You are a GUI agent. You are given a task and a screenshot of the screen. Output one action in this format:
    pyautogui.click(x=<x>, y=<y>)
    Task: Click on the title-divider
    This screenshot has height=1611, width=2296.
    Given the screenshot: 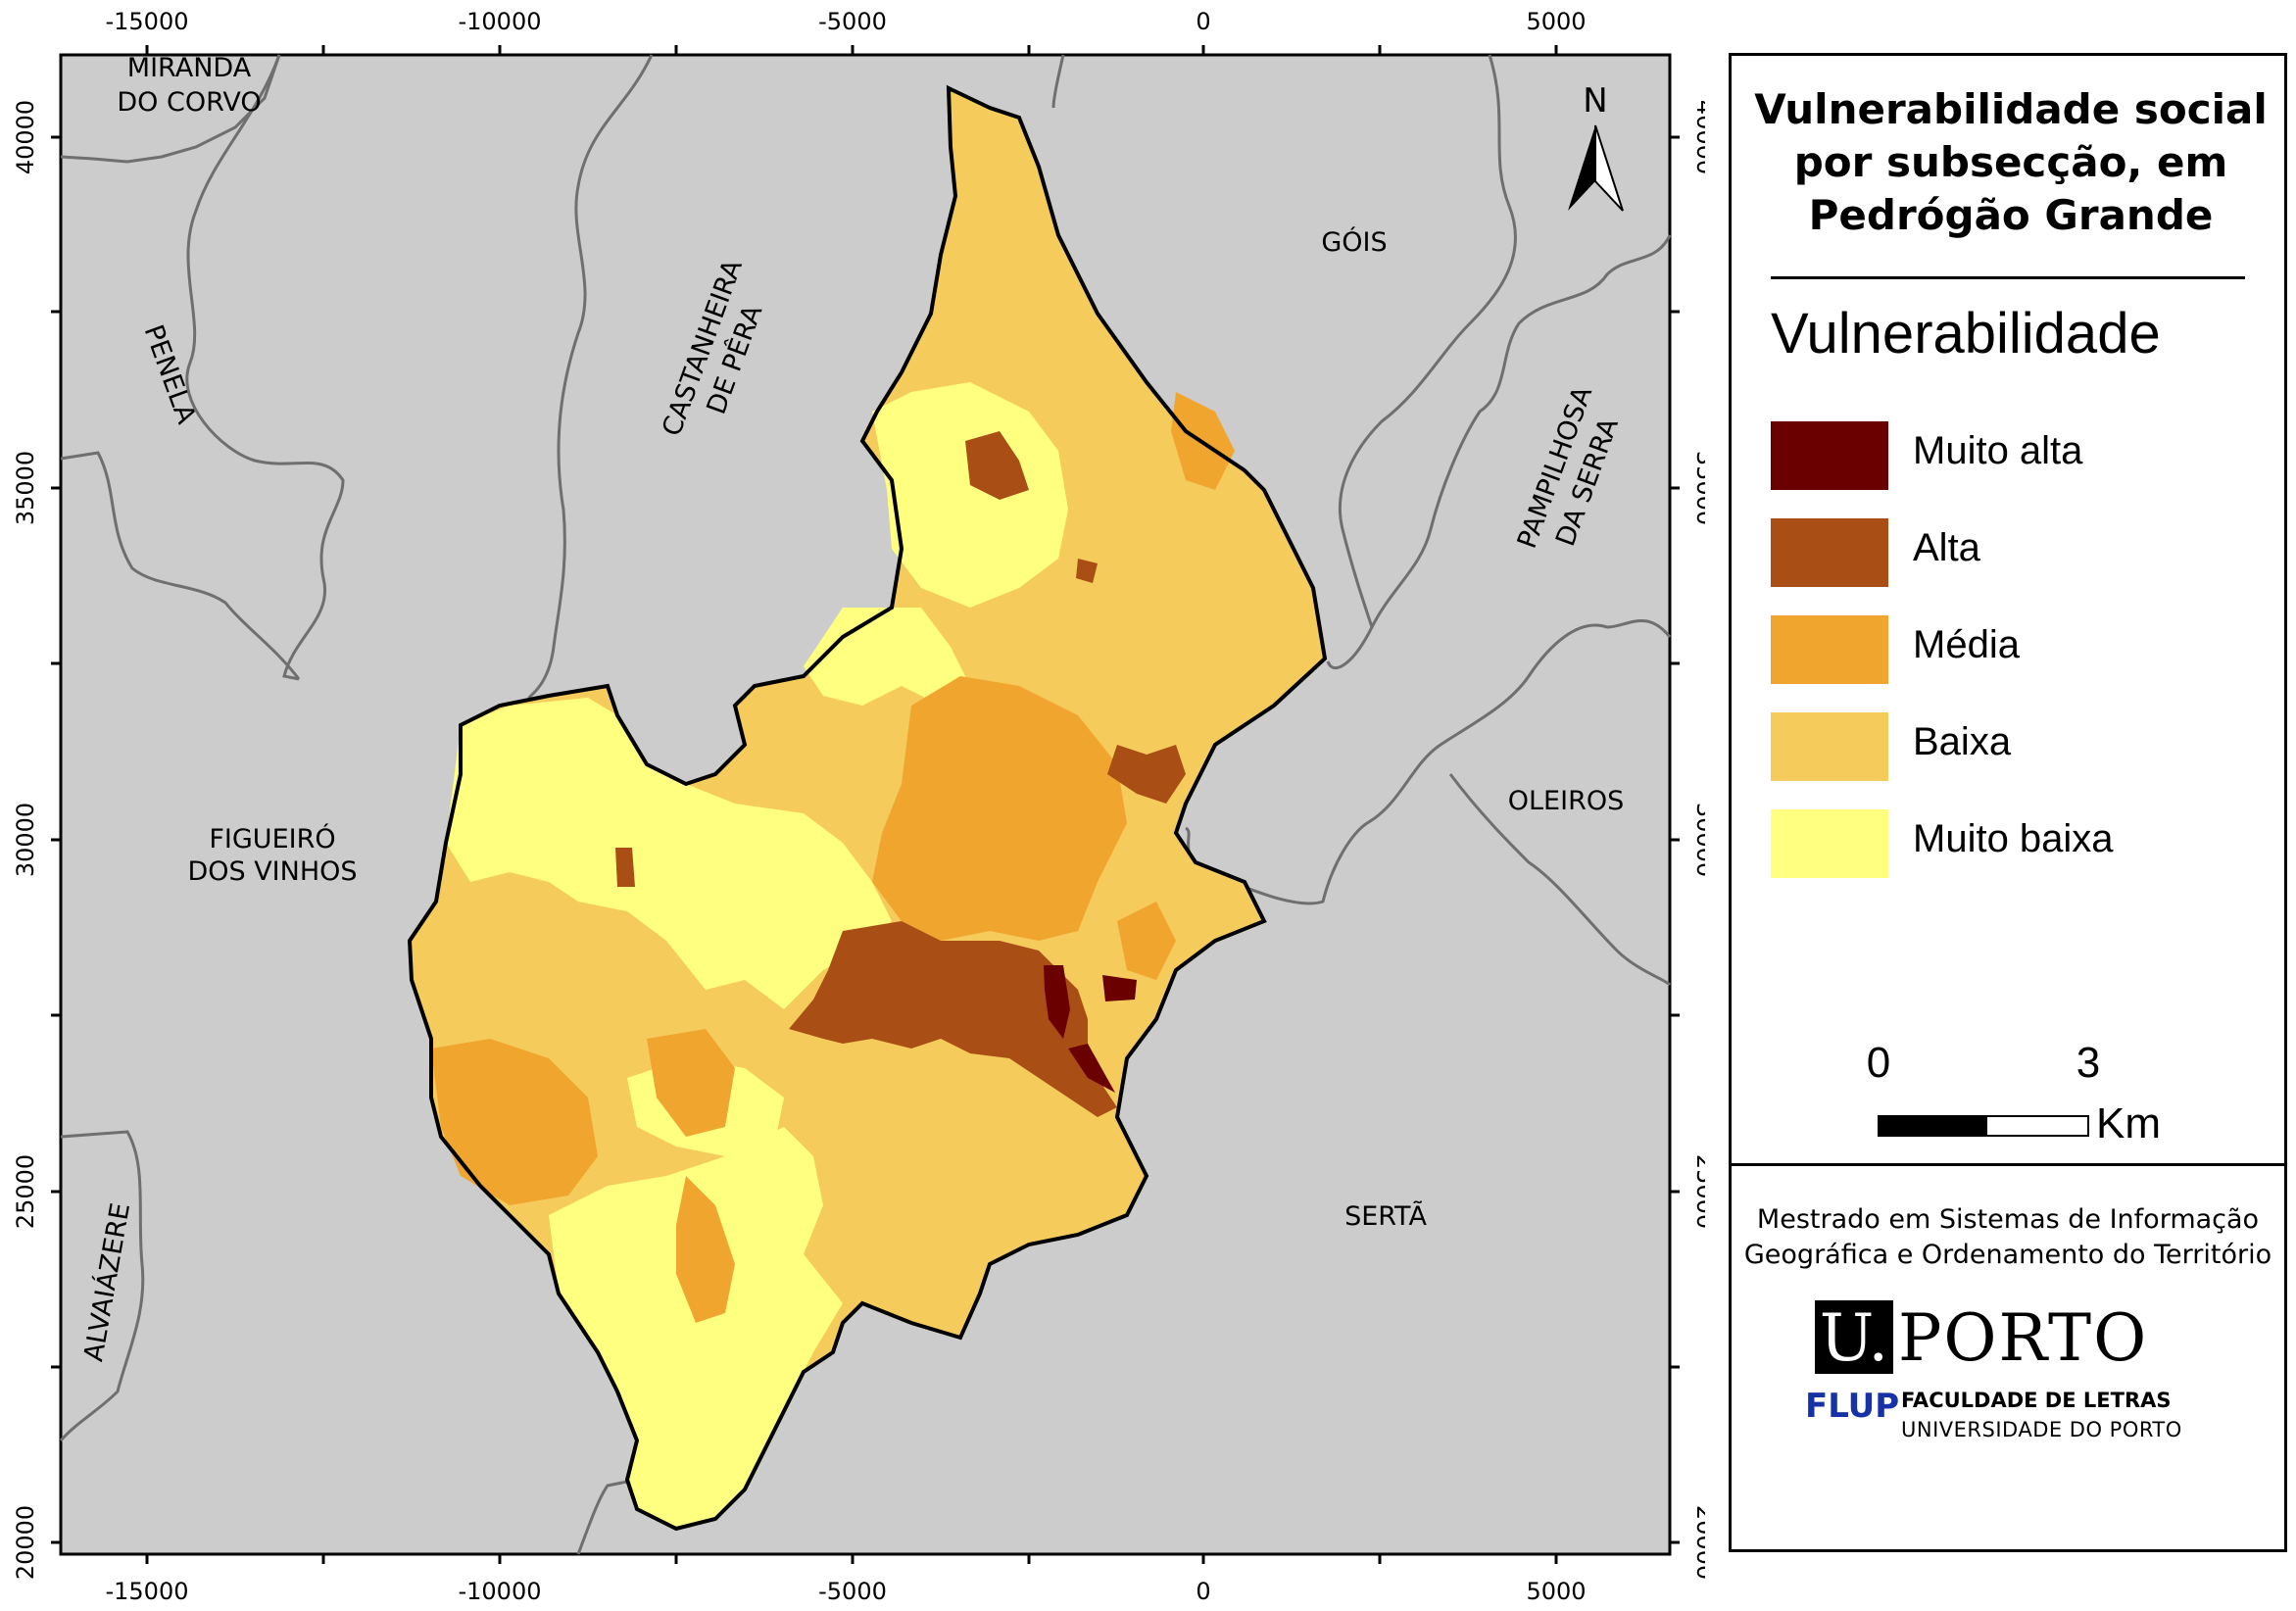 What is the action you would take?
    pyautogui.click(x=2008, y=277)
    